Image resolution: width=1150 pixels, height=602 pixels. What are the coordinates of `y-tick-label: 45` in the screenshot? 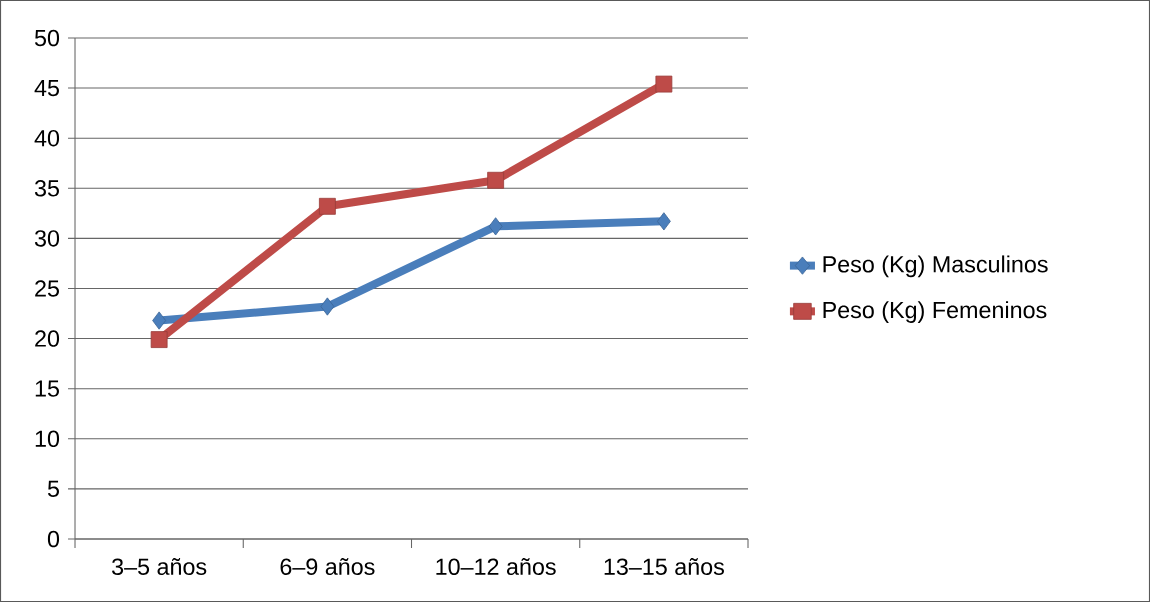 It's located at (46, 88).